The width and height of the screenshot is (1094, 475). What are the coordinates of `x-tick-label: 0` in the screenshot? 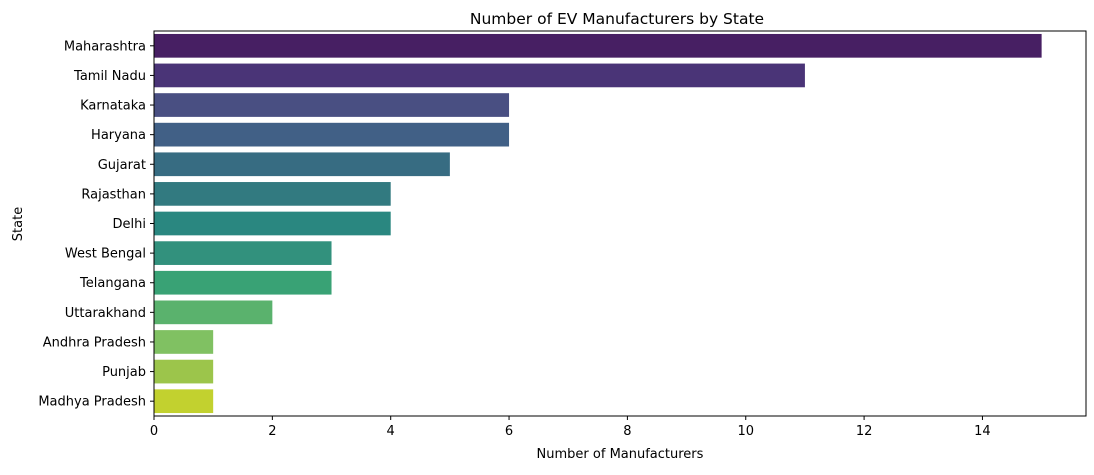 It's located at (154, 431).